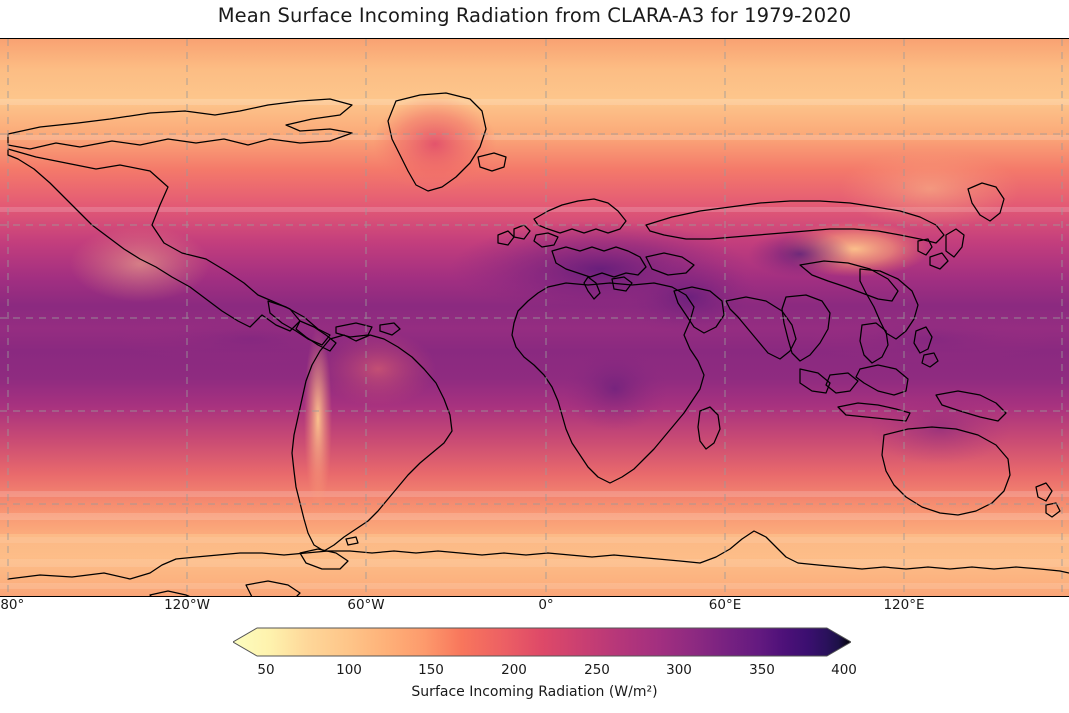 Image resolution: width=1069 pixels, height=713 pixels. Describe the element at coordinates (12, 605) in the screenshot. I see `lon-tick-label: 180°` at that location.